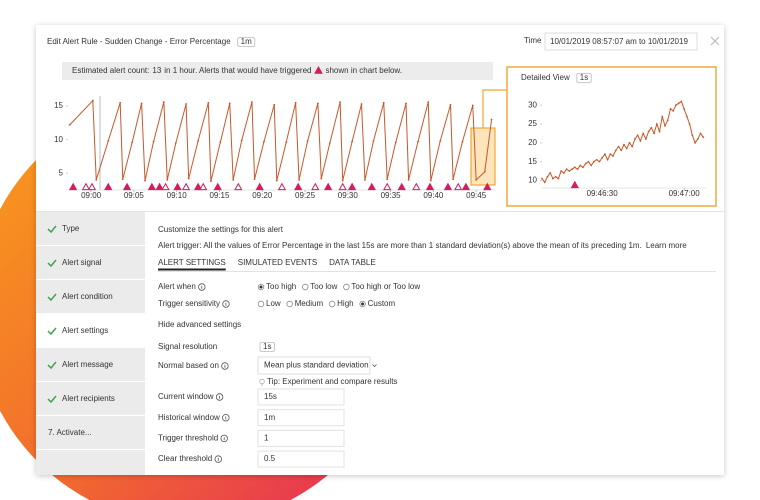 This screenshot has width=760, height=500. I want to click on nav-label: Alert signal, so click(82, 262).